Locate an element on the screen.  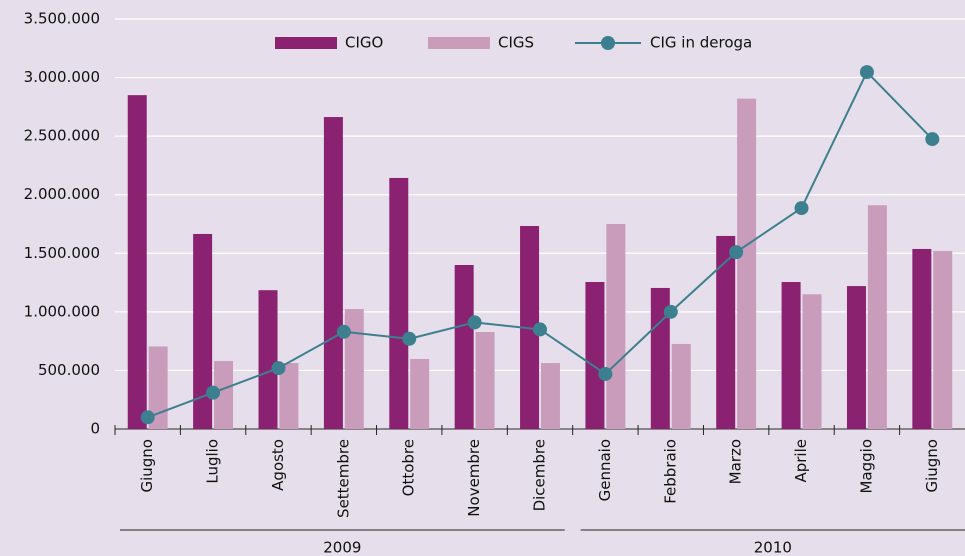
x-tick-label: Aprile is located at coordinates (801, 461).